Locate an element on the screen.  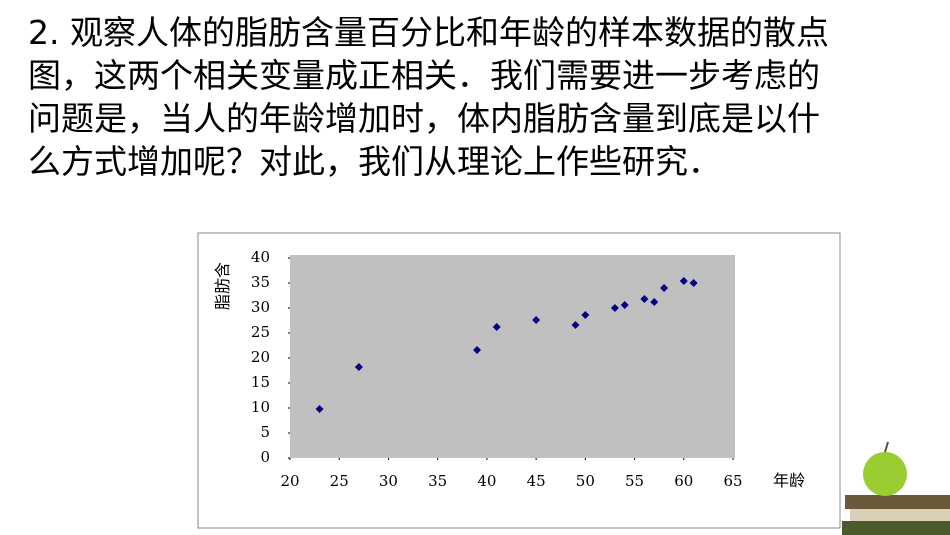
x-tick-label: 40 is located at coordinates (486, 481).